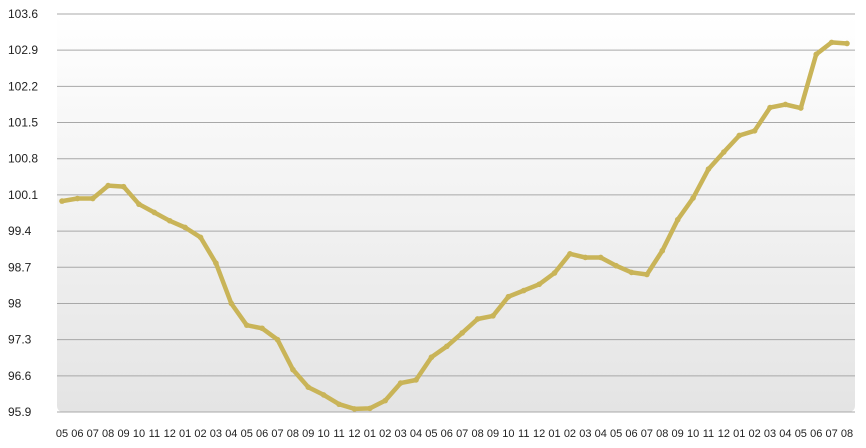 The height and width of the screenshot is (448, 866). What do you see at coordinates (15, 303) in the screenshot?
I see `y-tick-label: 98` at bounding box center [15, 303].